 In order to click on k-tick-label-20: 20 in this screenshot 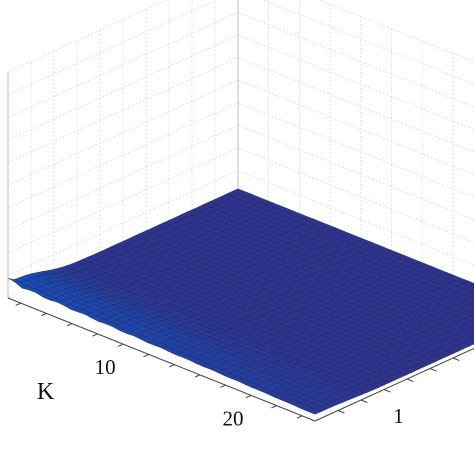, I will do `click(233, 418)`.